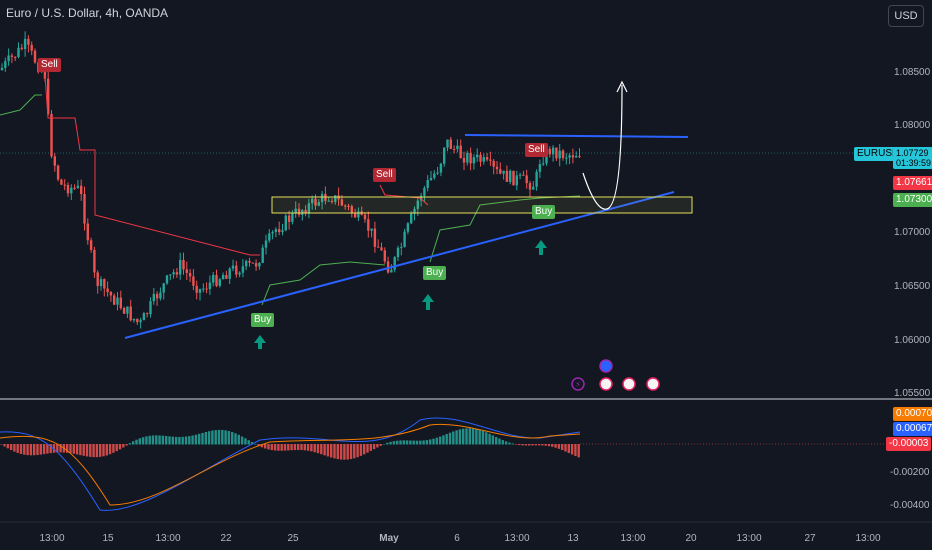  I want to click on indicator-tick: -0.00400, so click(910, 505).